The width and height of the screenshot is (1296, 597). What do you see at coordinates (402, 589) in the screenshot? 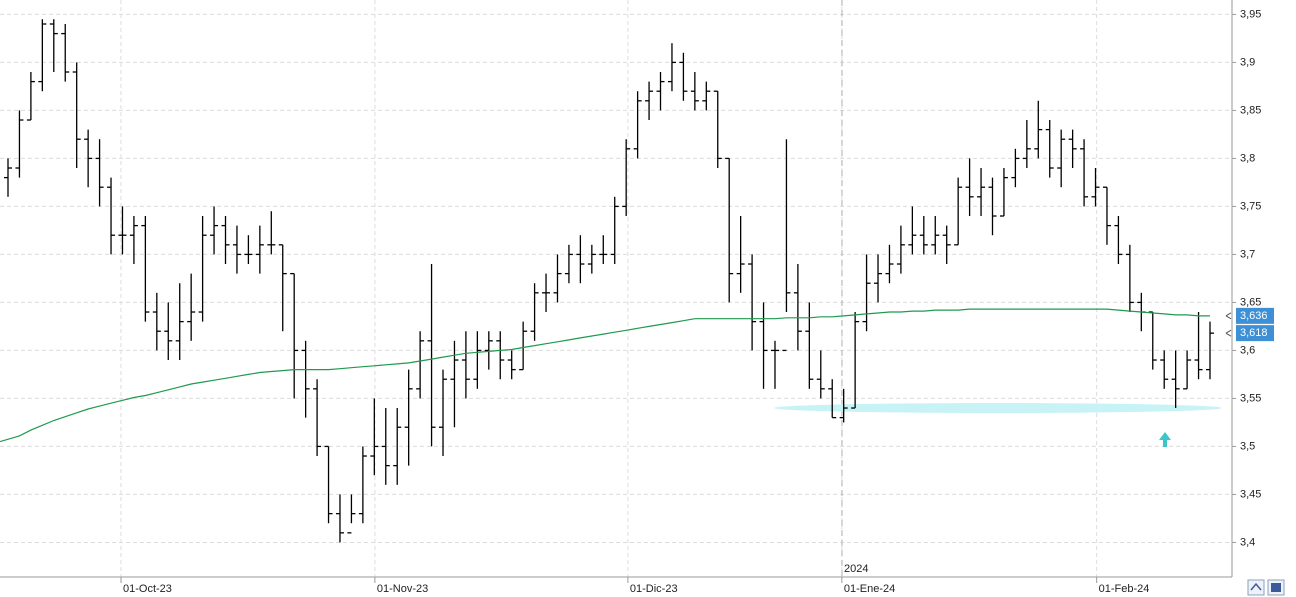
I see `x-tick-label: 01-Nov-23` at bounding box center [402, 589].